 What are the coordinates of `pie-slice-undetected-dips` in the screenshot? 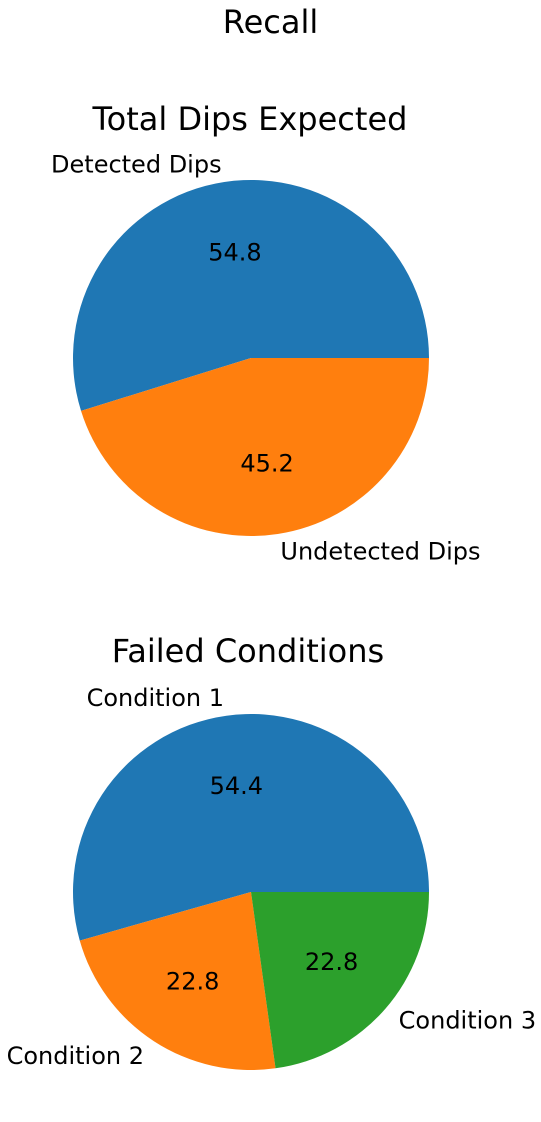 It's located at (255, 447).